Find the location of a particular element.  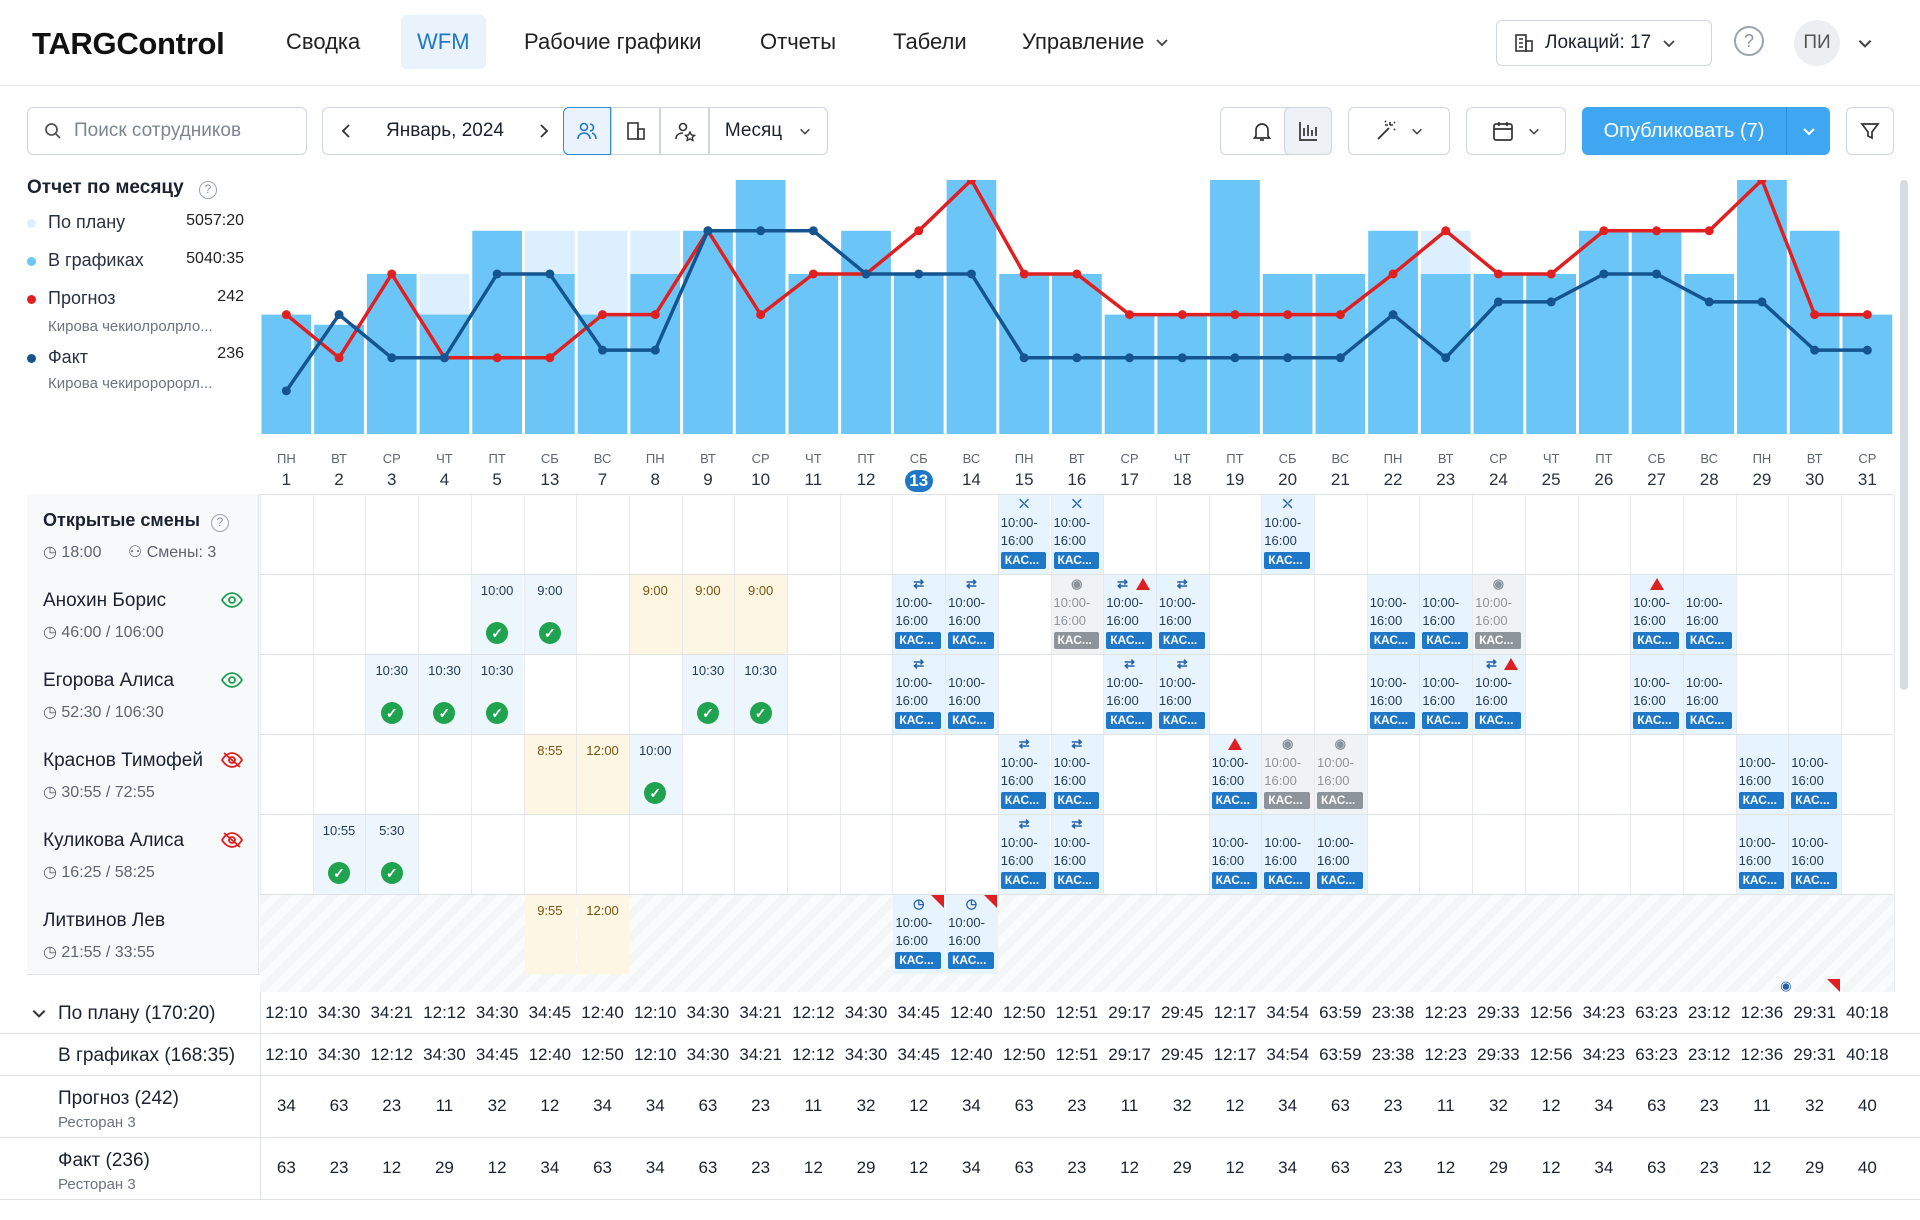

scheduled-bar is located at coordinates (1814, 332).